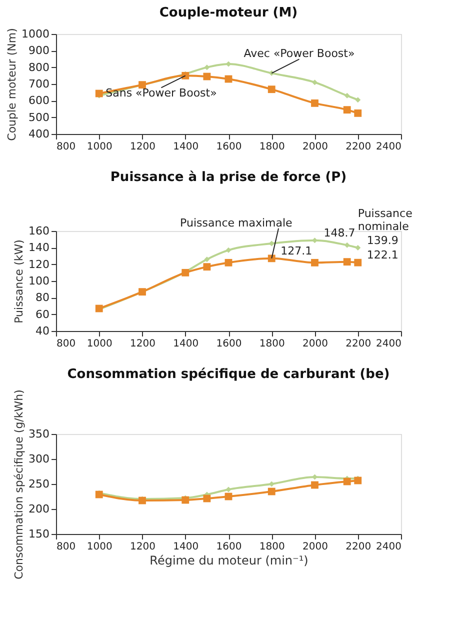 The height and width of the screenshot is (619, 449). What do you see at coordinates (39, 247) in the screenshot?
I see `y-tick-label: 140` at bounding box center [39, 247].